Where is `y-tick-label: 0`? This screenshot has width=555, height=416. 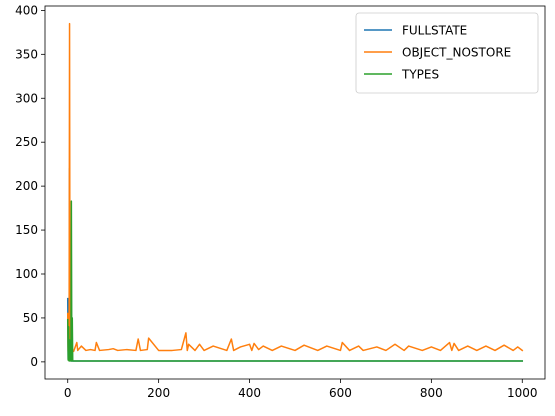
y-tick-label: 0 is located at coordinates (34, 362).